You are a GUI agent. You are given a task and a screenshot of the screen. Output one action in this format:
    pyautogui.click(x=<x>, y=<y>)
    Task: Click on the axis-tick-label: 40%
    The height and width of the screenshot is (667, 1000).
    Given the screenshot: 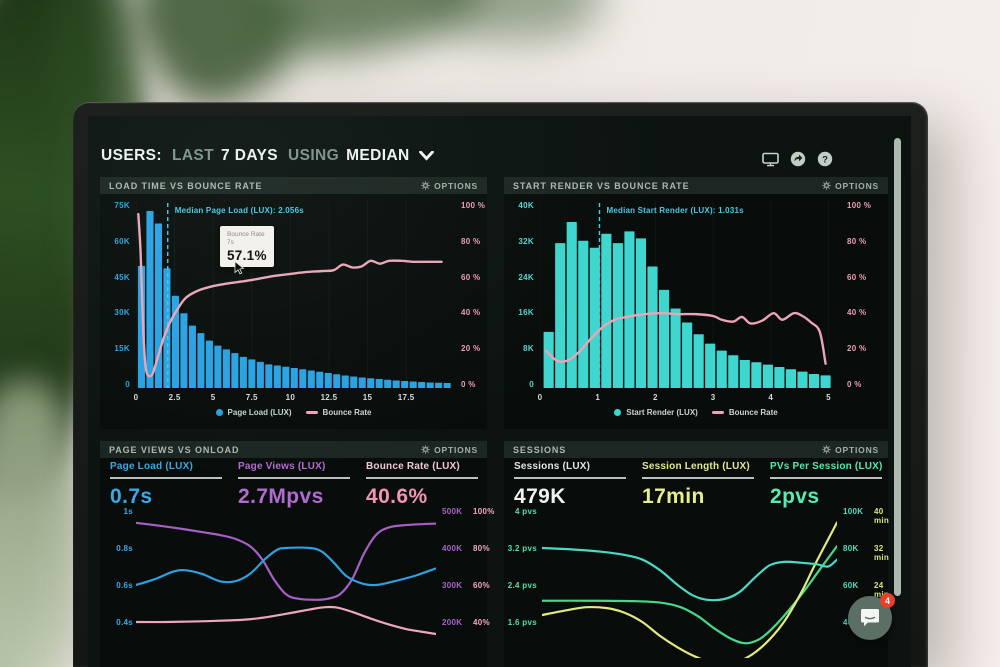 What is the action you would take?
    pyautogui.click(x=481, y=622)
    